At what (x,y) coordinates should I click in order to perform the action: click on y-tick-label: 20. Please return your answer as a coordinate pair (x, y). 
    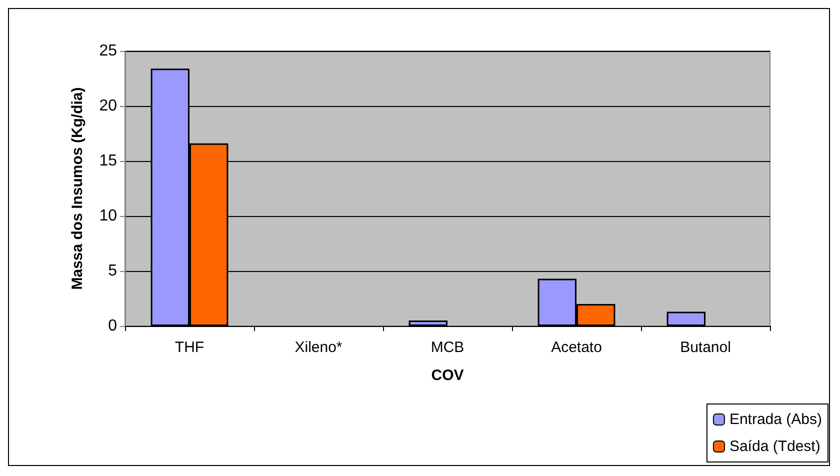
    Looking at the image, I should click on (108, 106).